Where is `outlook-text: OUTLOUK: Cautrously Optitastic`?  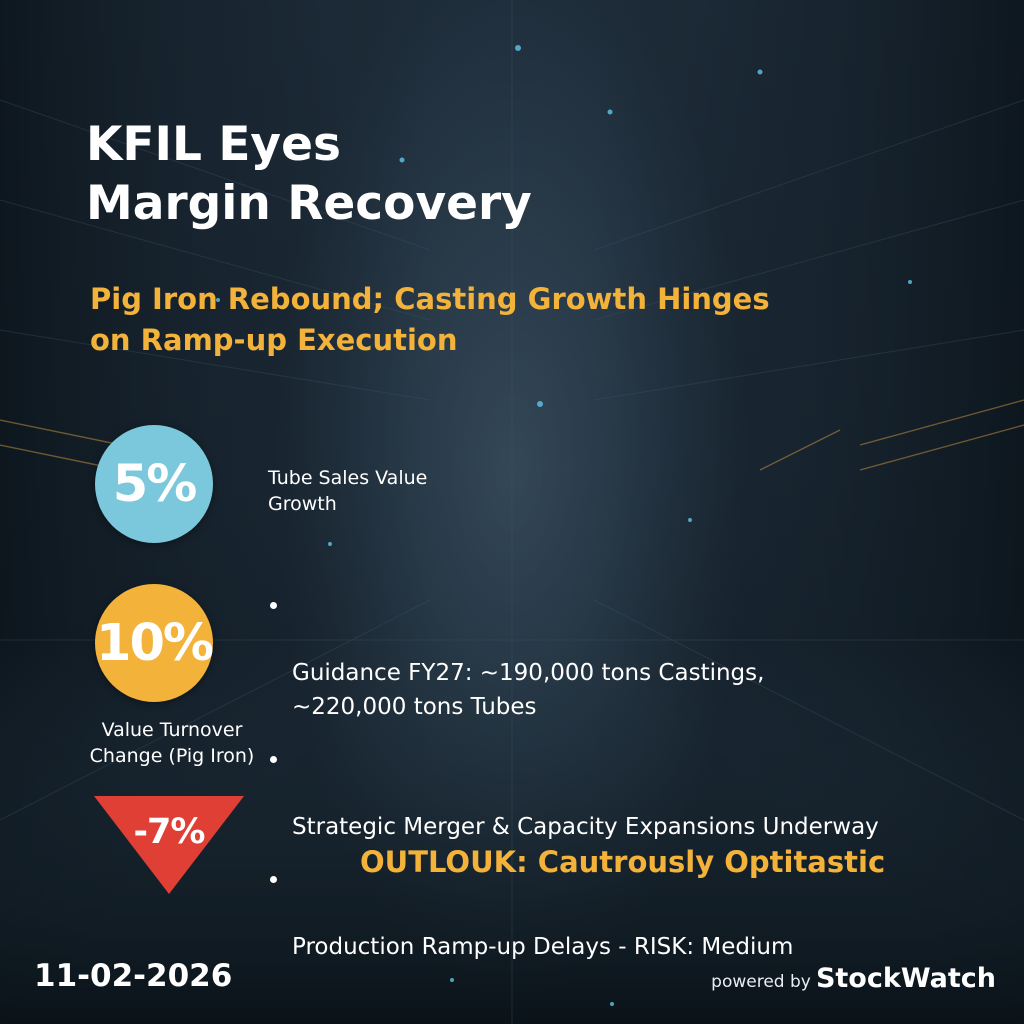 outlook-text: OUTLOUK: Cautrously Optitastic is located at coordinates (623, 862).